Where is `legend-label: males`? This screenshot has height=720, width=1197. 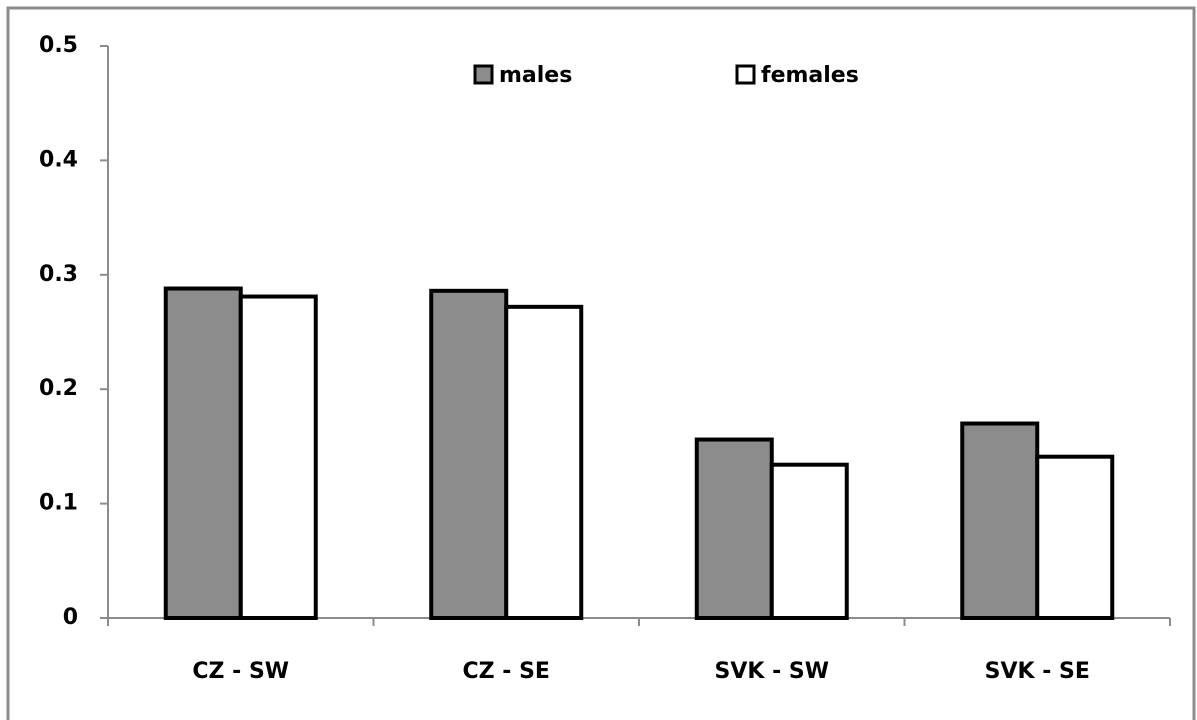
legend-label: males is located at coordinates (535, 75).